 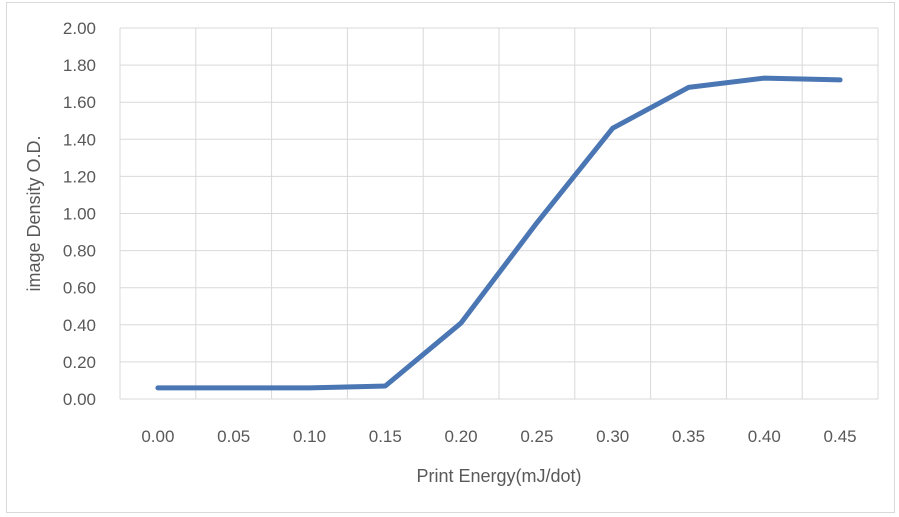 What do you see at coordinates (79, 325) in the screenshot?
I see `y-tick-label: 0.40` at bounding box center [79, 325].